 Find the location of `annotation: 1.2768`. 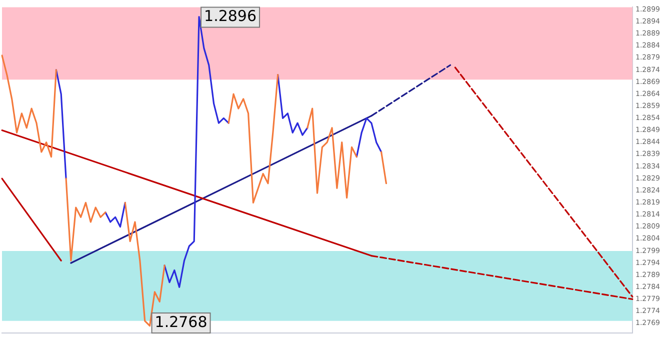

annotation: 1.2768 is located at coordinates (181, 321).